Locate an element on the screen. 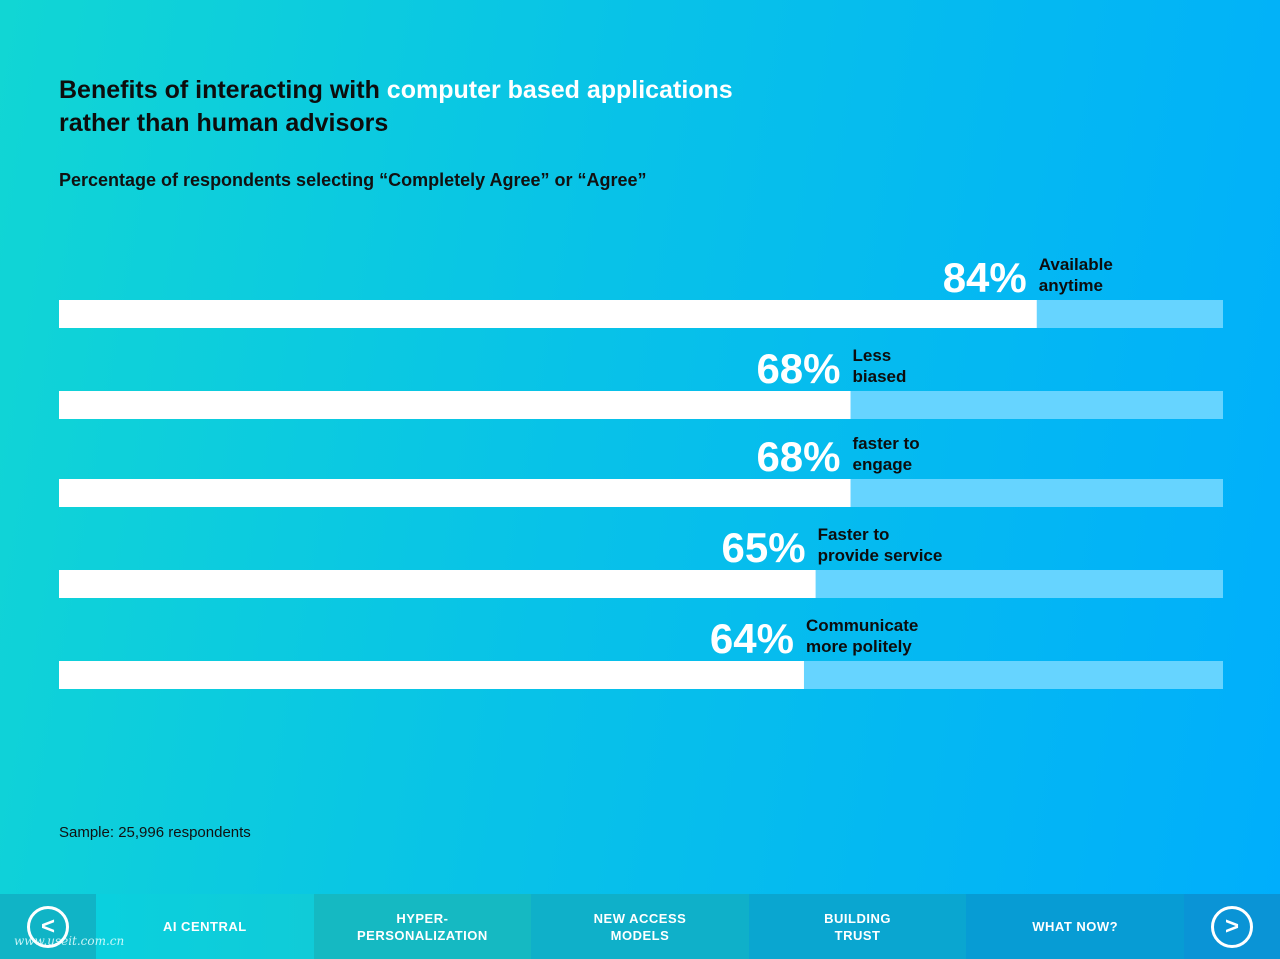 The height and width of the screenshot is (959, 1280). title-part1: Benefits of interacting with is located at coordinates (223, 90).